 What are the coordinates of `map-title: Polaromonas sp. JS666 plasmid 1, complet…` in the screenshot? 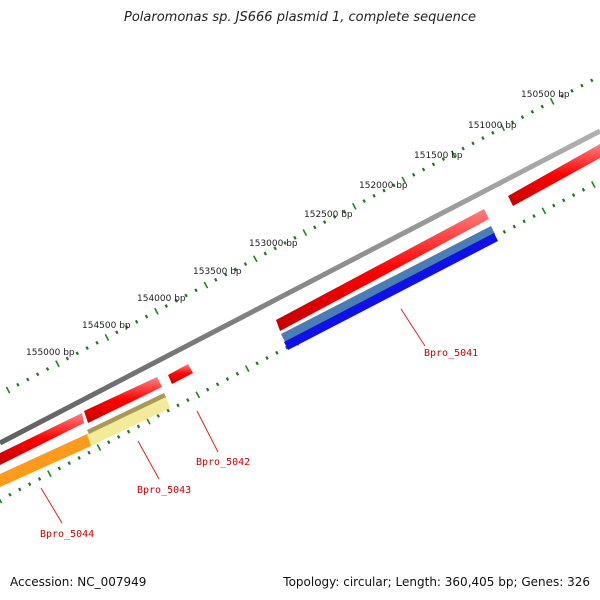 It's located at (299, 17).